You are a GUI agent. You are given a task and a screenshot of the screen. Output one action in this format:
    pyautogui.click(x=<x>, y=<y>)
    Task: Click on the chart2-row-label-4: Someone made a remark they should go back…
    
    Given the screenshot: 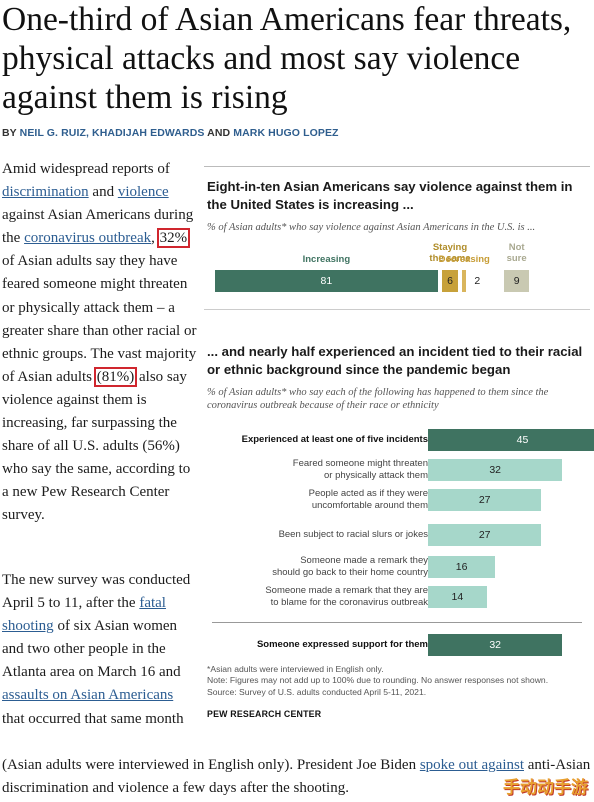 What is the action you would take?
    pyautogui.click(x=350, y=566)
    